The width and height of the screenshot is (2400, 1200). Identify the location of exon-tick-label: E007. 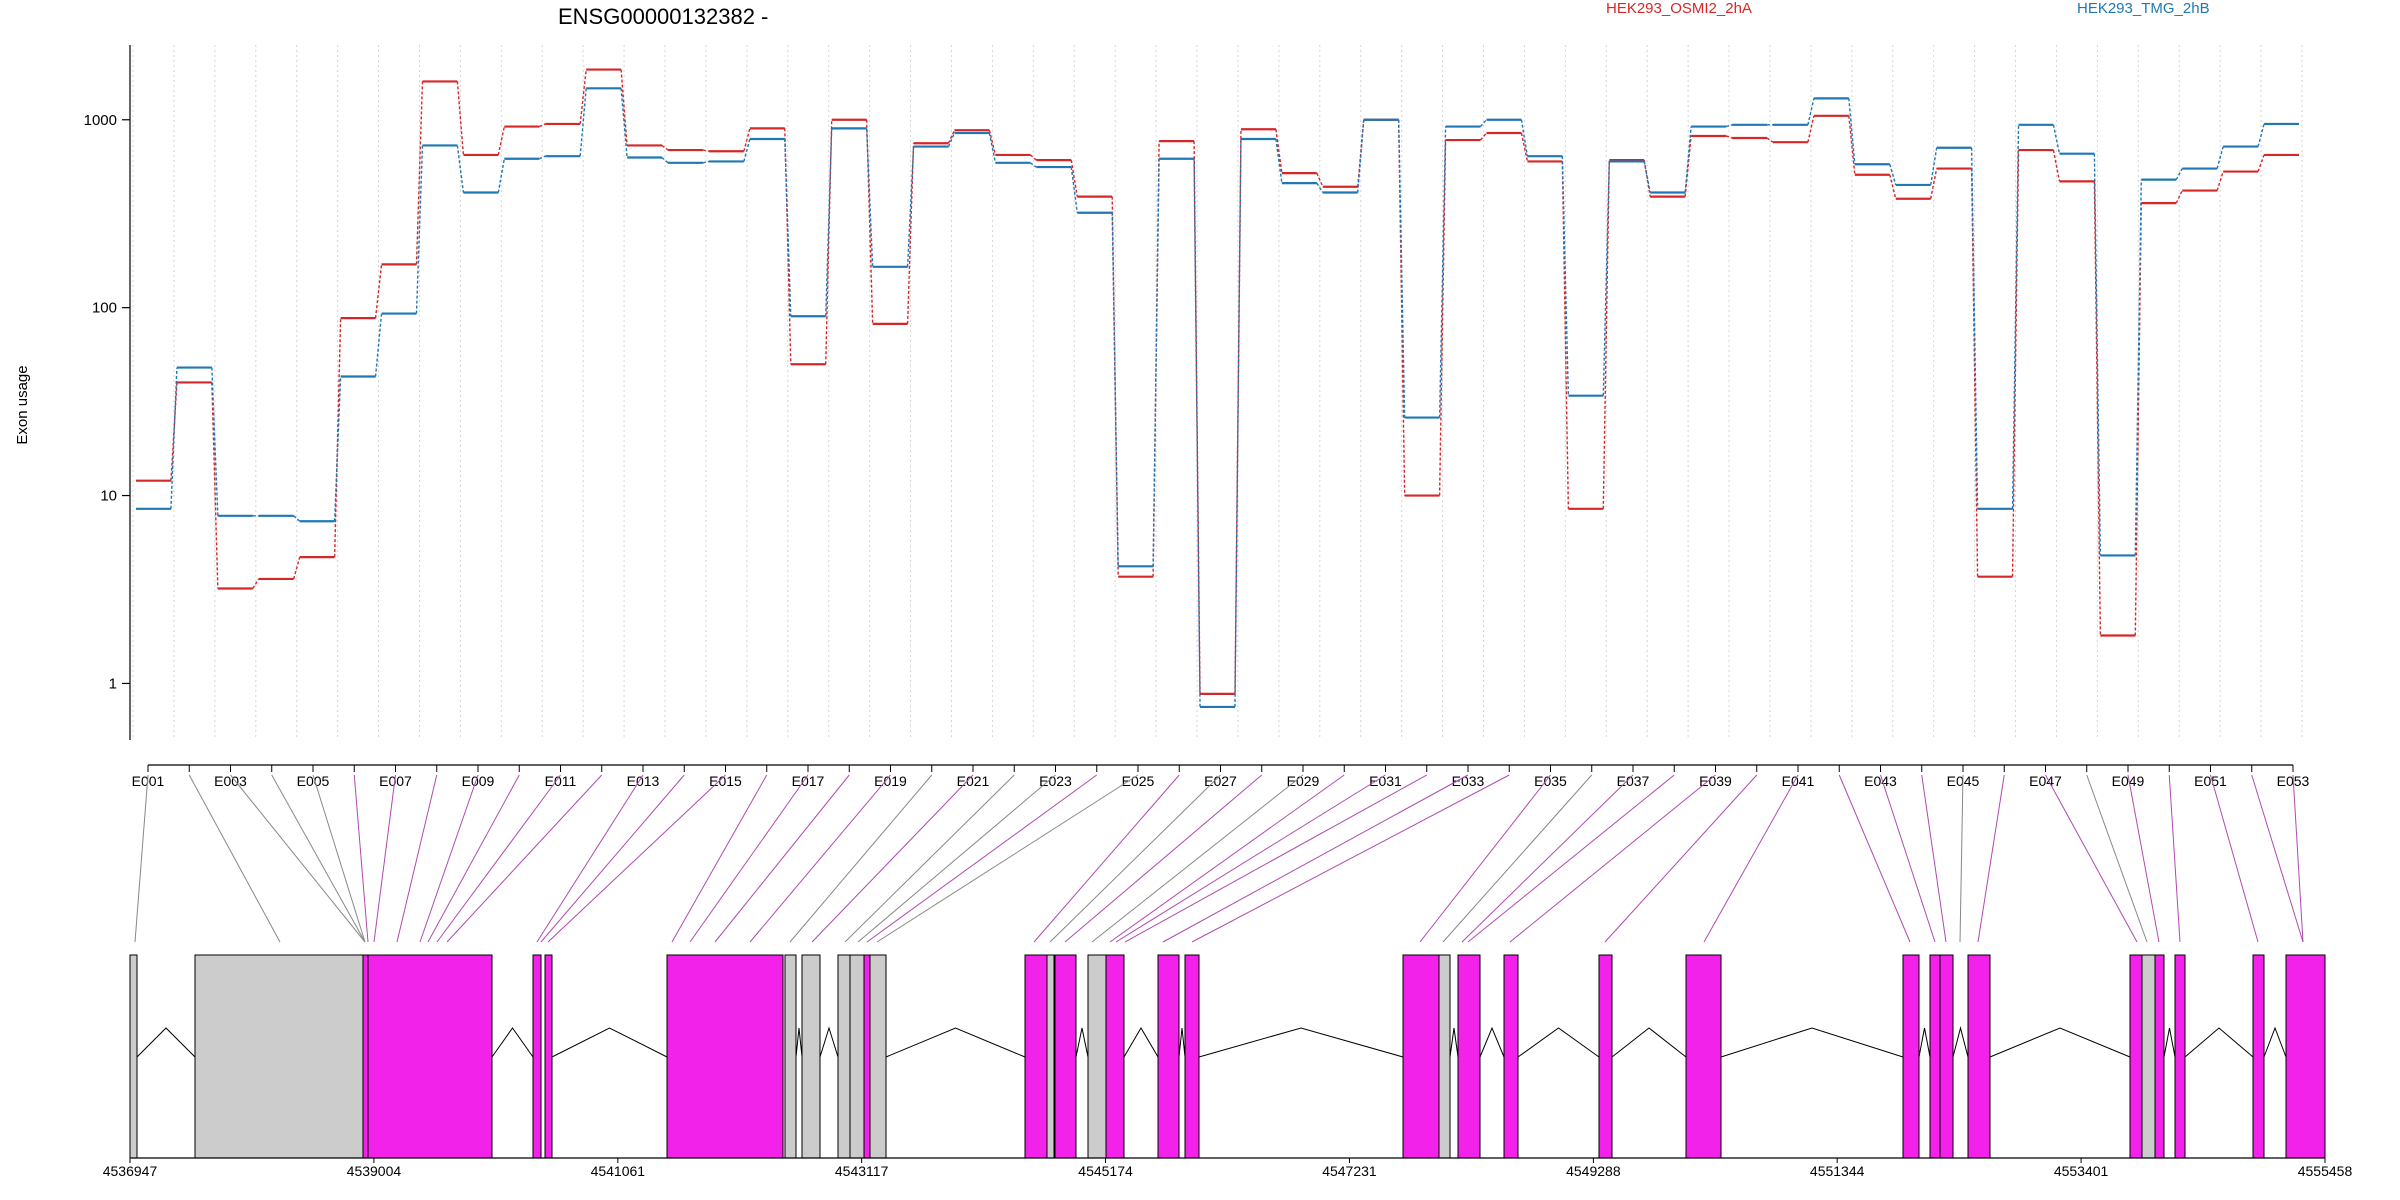
(395, 781).